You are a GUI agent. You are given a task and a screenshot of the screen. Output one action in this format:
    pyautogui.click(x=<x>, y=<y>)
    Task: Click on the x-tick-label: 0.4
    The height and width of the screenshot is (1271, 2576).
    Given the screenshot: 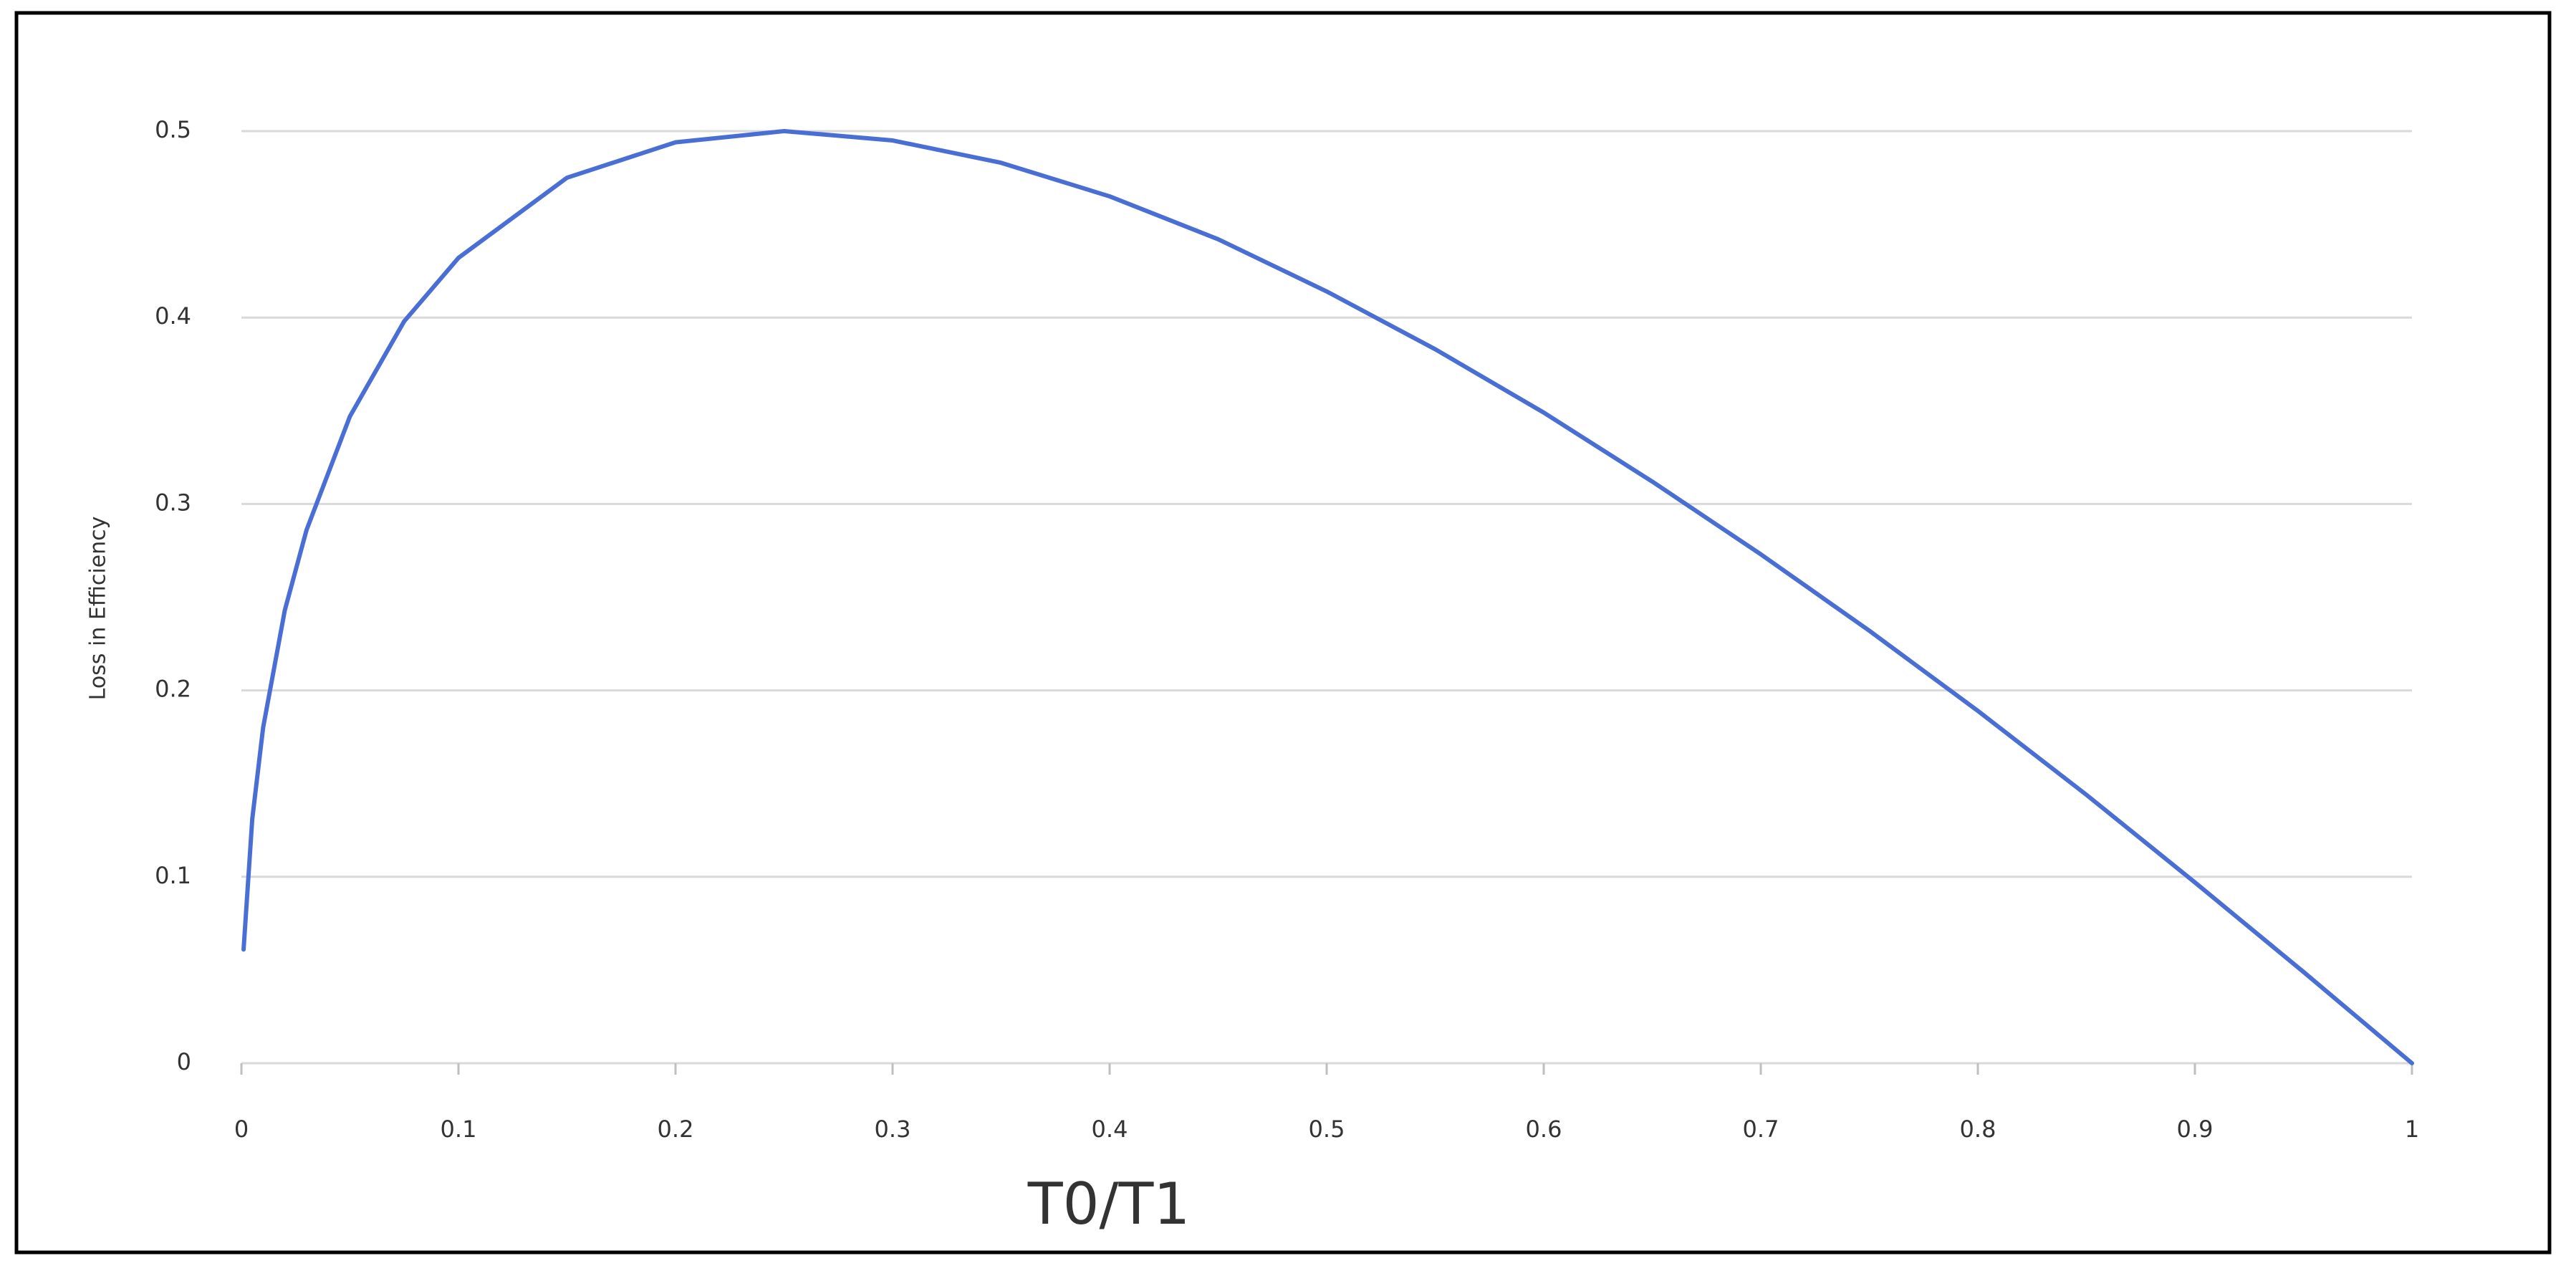 What is the action you would take?
    pyautogui.click(x=1110, y=1129)
    